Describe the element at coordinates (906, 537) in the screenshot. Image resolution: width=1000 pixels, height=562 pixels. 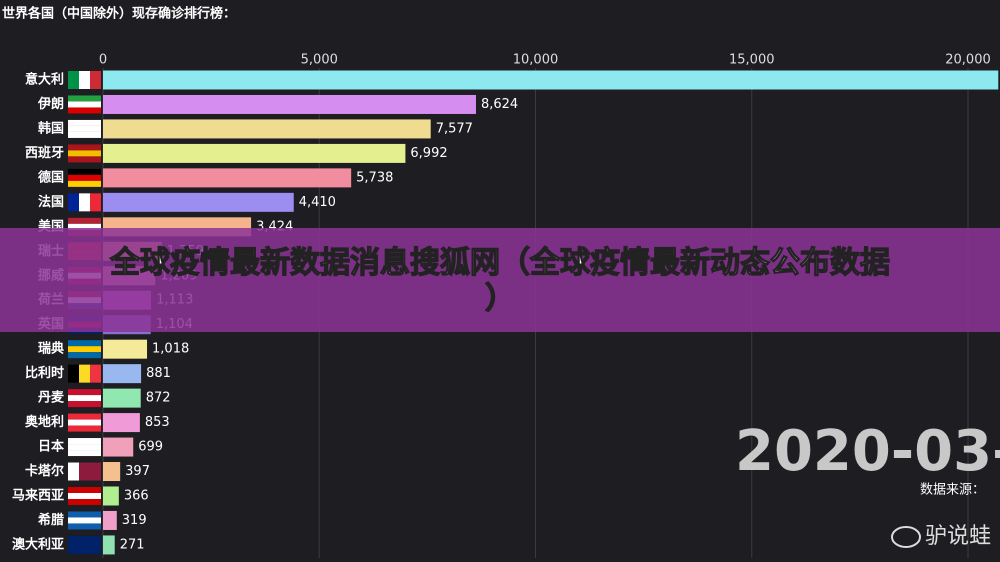
I see `weibo-icon` at that location.